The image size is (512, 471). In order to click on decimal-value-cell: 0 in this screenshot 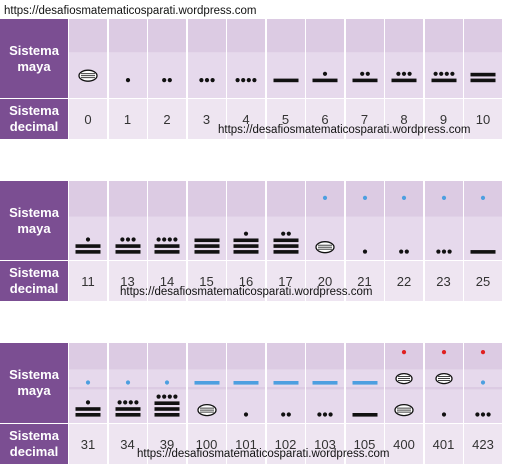, I will do `click(88, 119)`.